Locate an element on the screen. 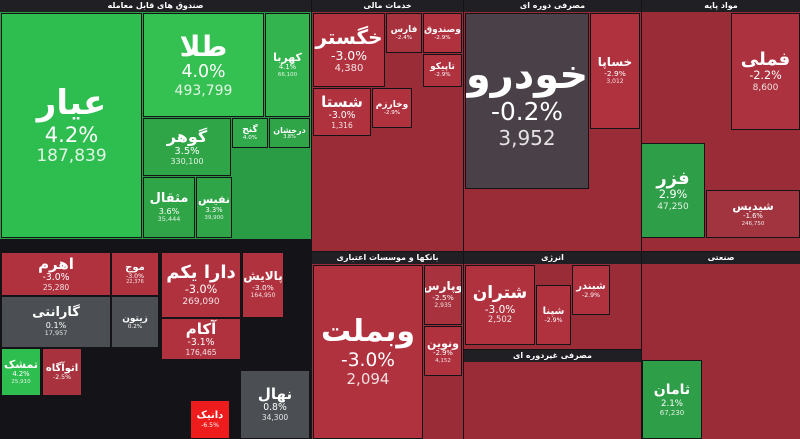  tile: وبملت -3.0% 2,094 is located at coordinates (368, 352).